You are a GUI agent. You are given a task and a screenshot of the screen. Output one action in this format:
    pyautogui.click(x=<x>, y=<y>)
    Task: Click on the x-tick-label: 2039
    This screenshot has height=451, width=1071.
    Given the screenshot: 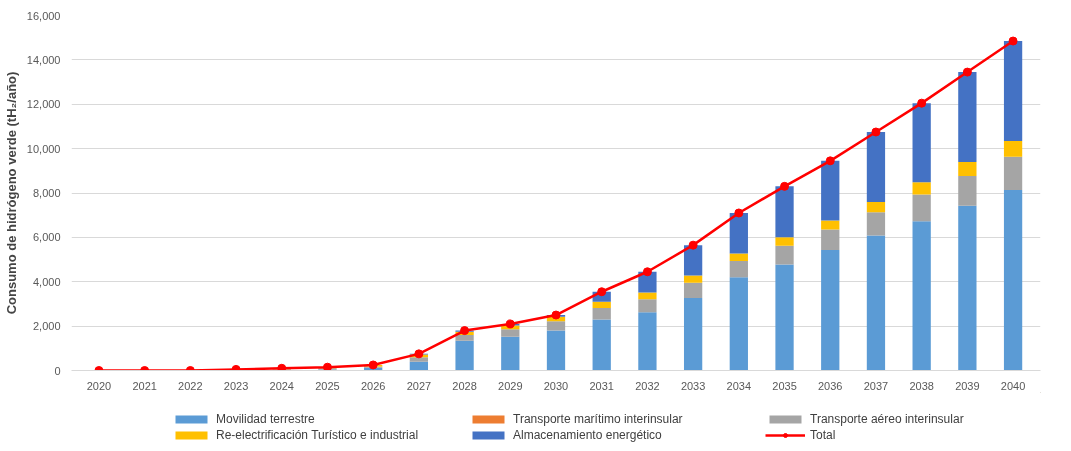 What is the action you would take?
    pyautogui.click(x=967, y=385)
    